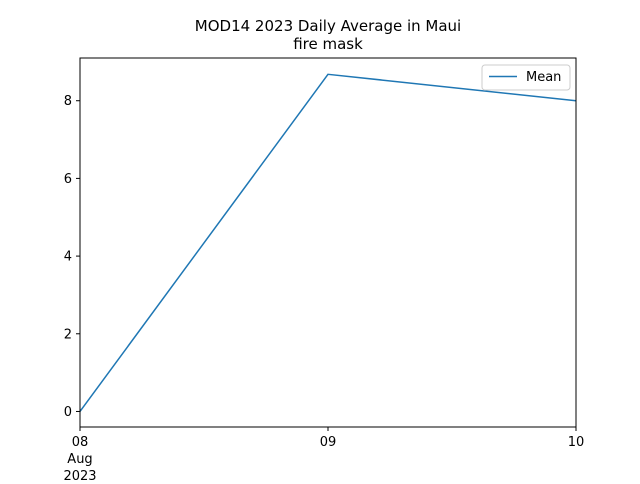 Image resolution: width=640 pixels, height=484 pixels. I want to click on x-tick-label: 08, so click(80, 442).